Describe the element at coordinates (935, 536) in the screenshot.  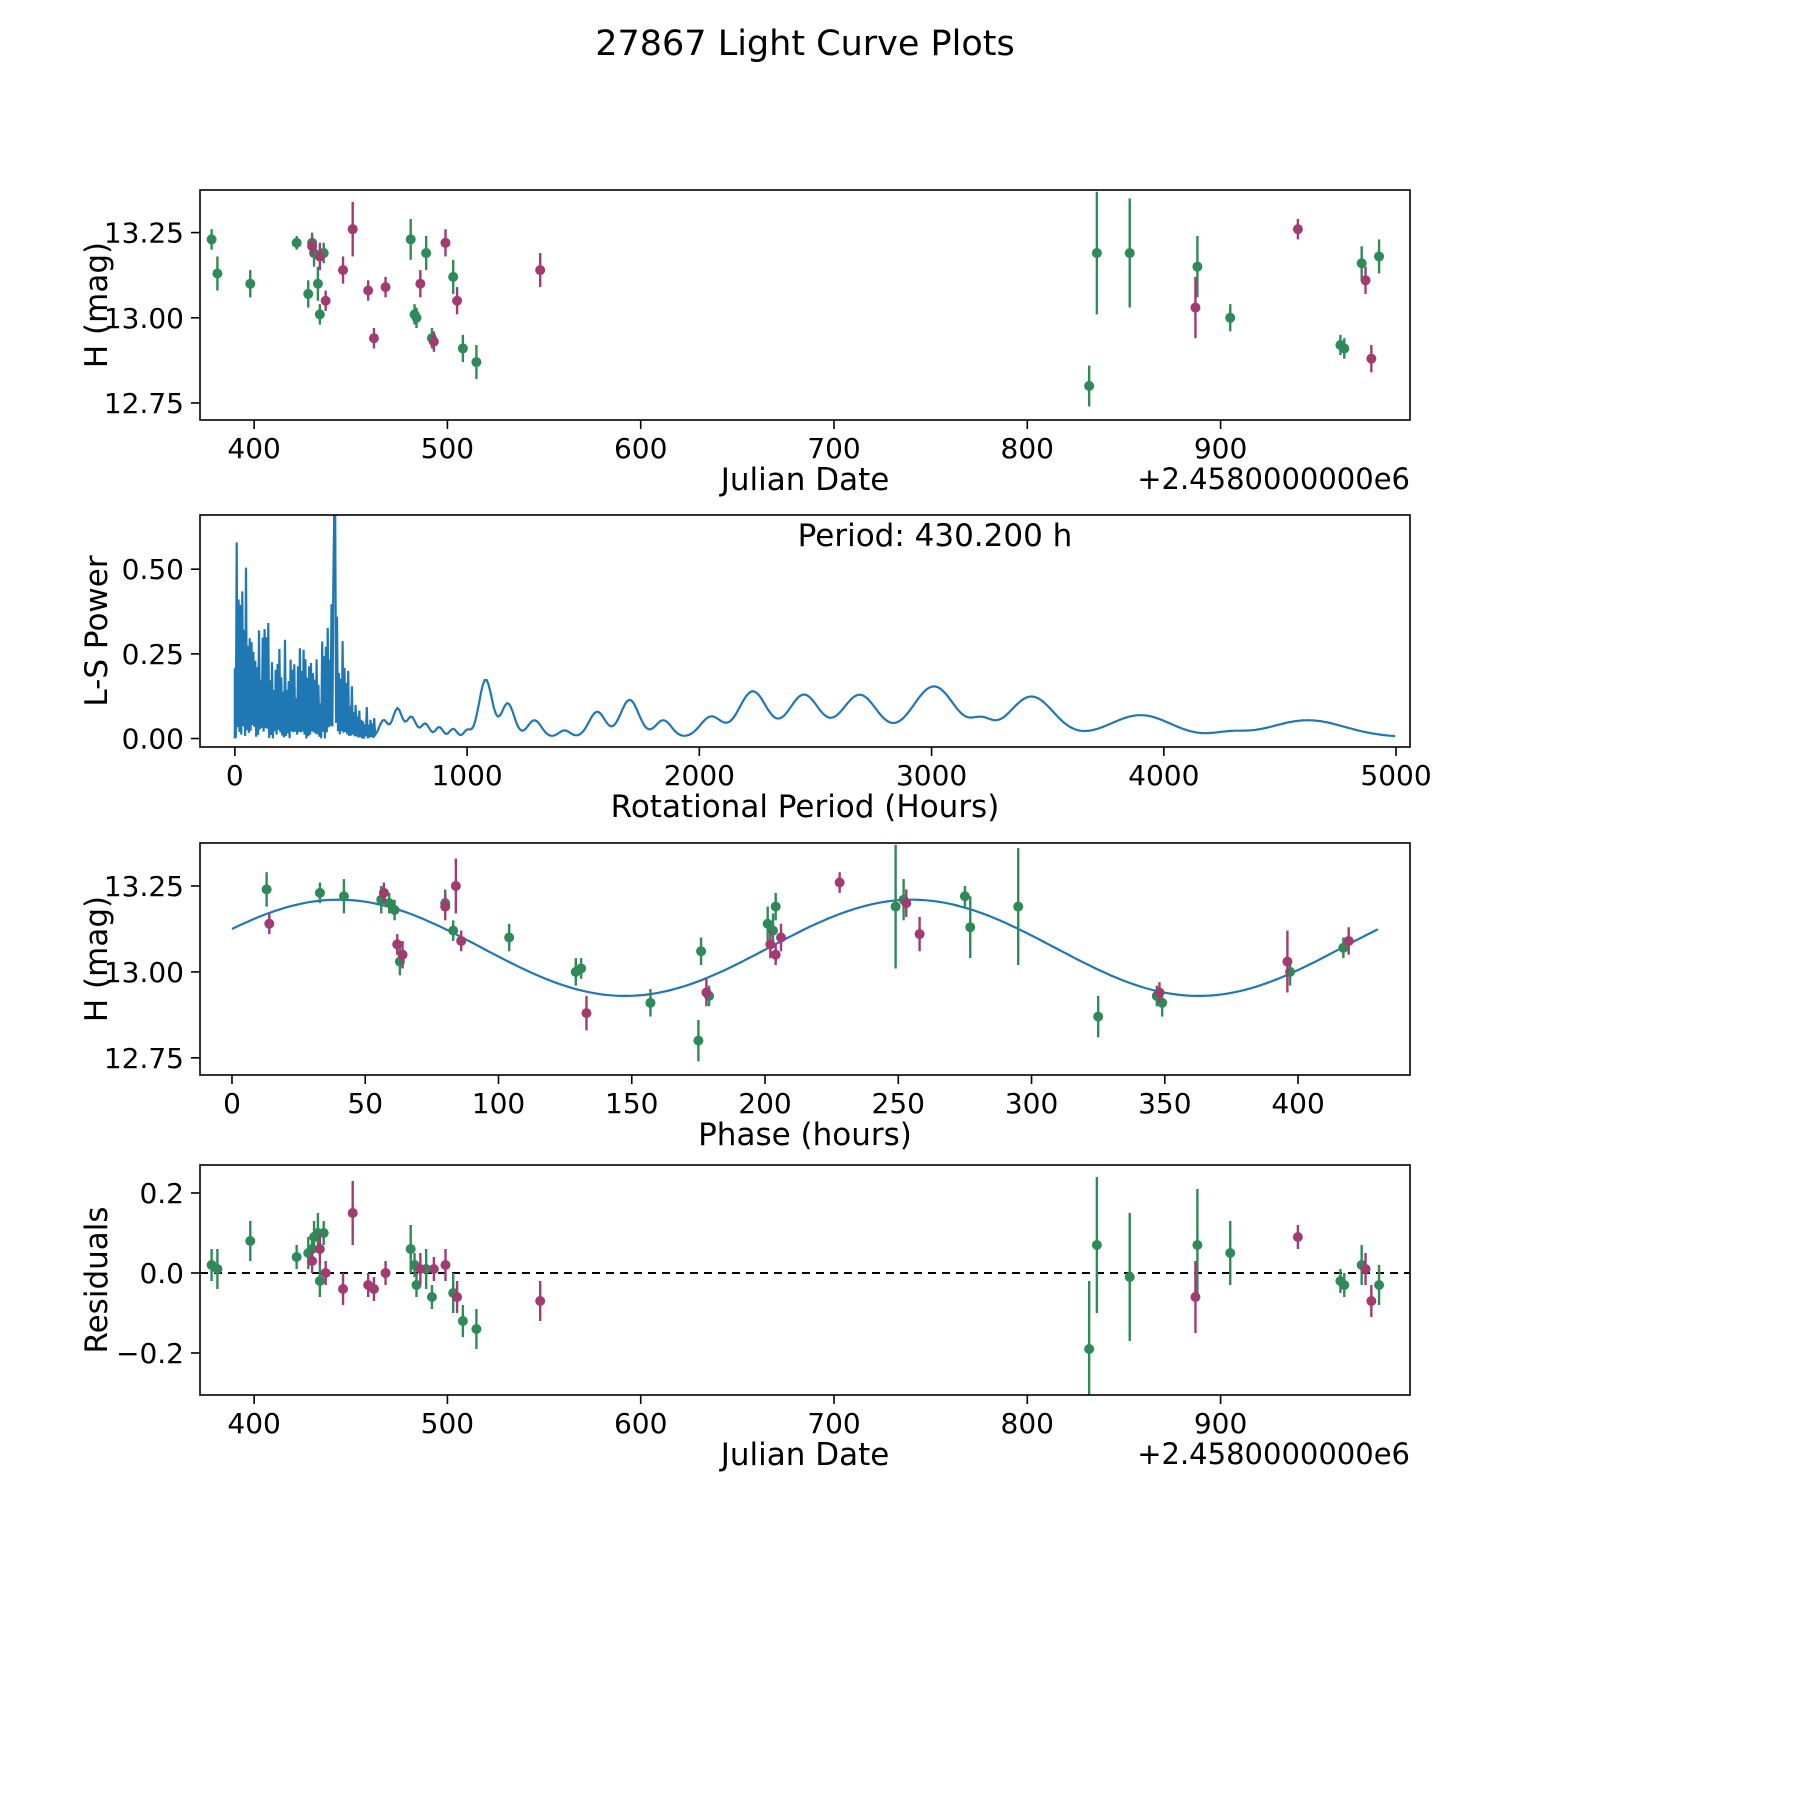
I see `period-annotation: Period: 430.200 h` at that location.